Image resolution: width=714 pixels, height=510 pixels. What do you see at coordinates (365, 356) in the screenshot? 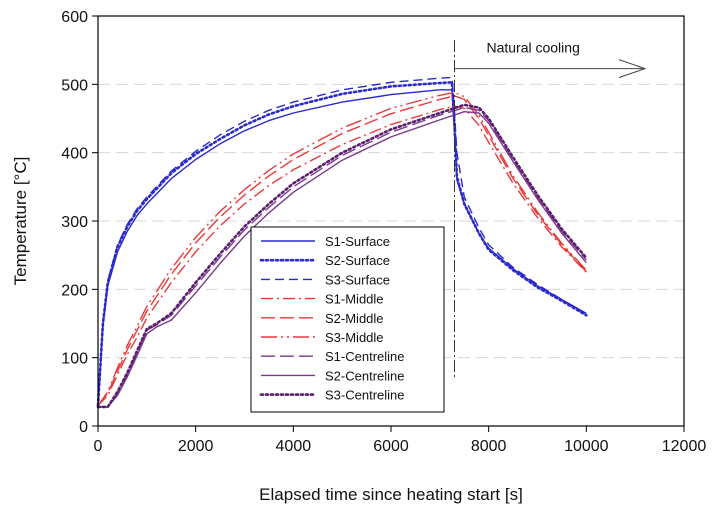
I see `legend-label-s1-centreline: S1-Centreline` at bounding box center [365, 356].